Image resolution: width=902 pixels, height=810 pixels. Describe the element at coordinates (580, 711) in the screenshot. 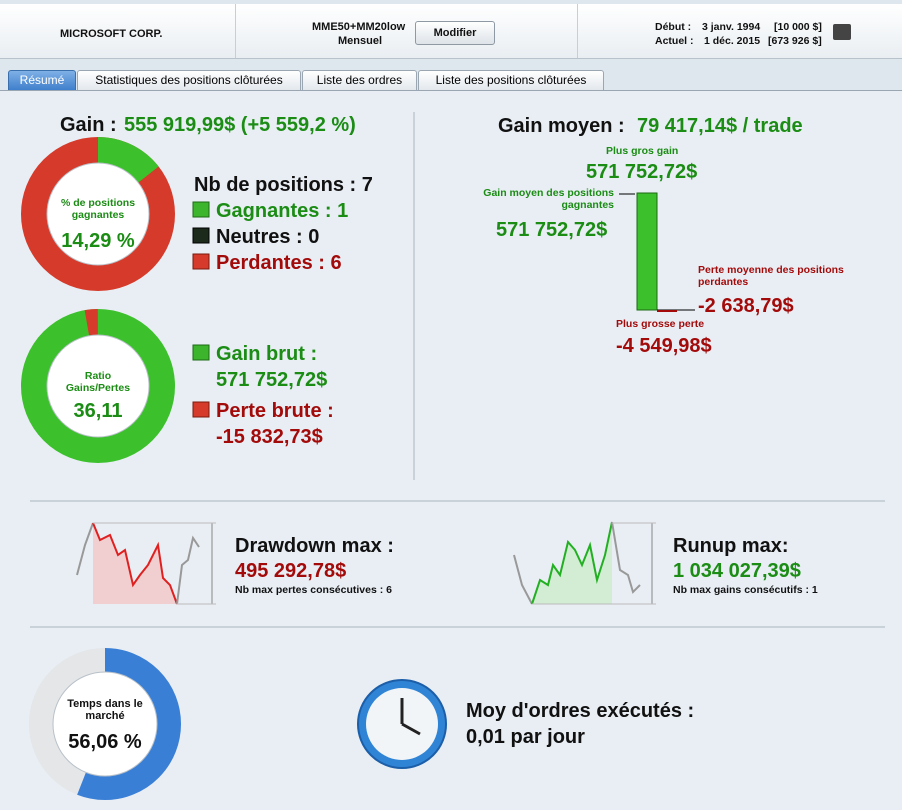

I see `orders-label: Moy d'ordres exécutés :` at that location.